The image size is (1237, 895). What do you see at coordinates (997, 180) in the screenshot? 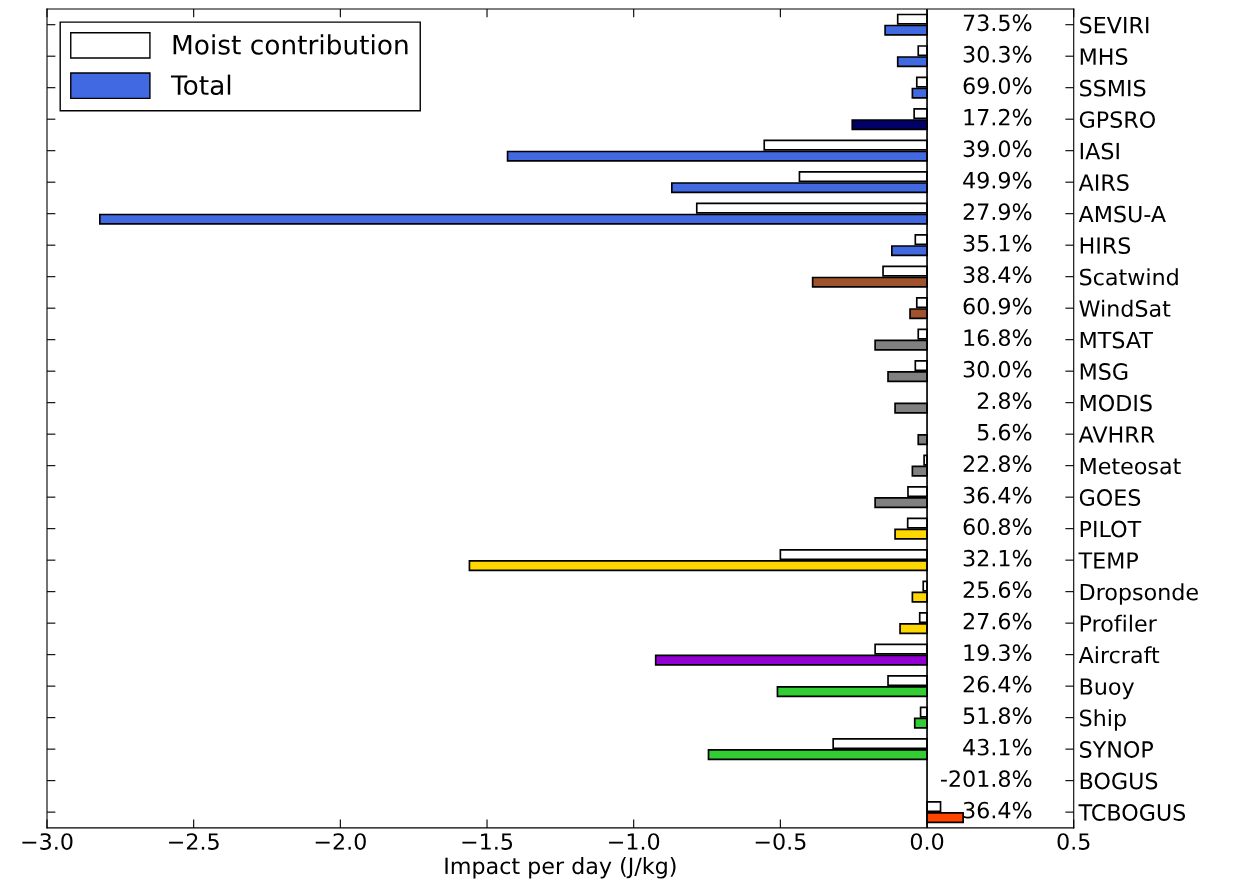
I see `annotation: 49.9%` at bounding box center [997, 180].